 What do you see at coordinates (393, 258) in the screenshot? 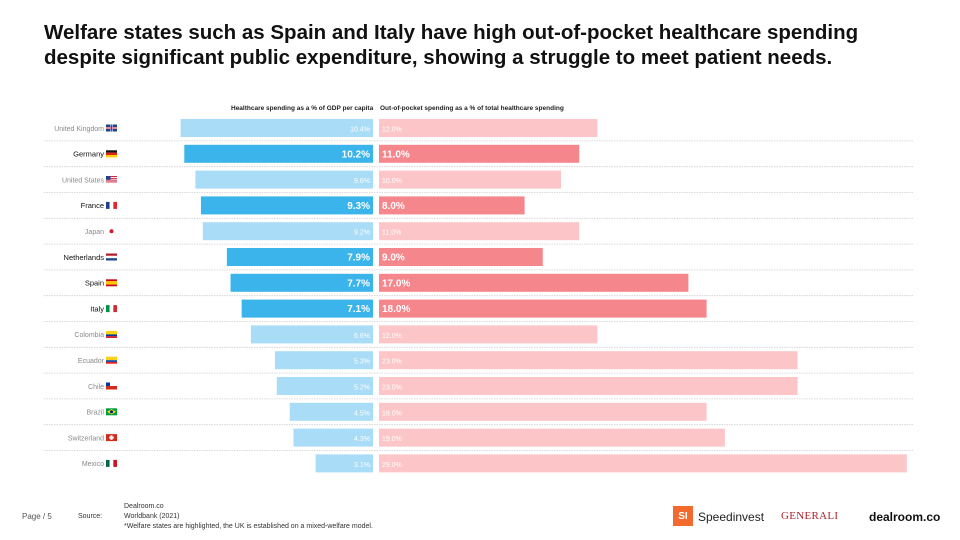
I see `right-bar-value-label: 9.0%` at bounding box center [393, 258].